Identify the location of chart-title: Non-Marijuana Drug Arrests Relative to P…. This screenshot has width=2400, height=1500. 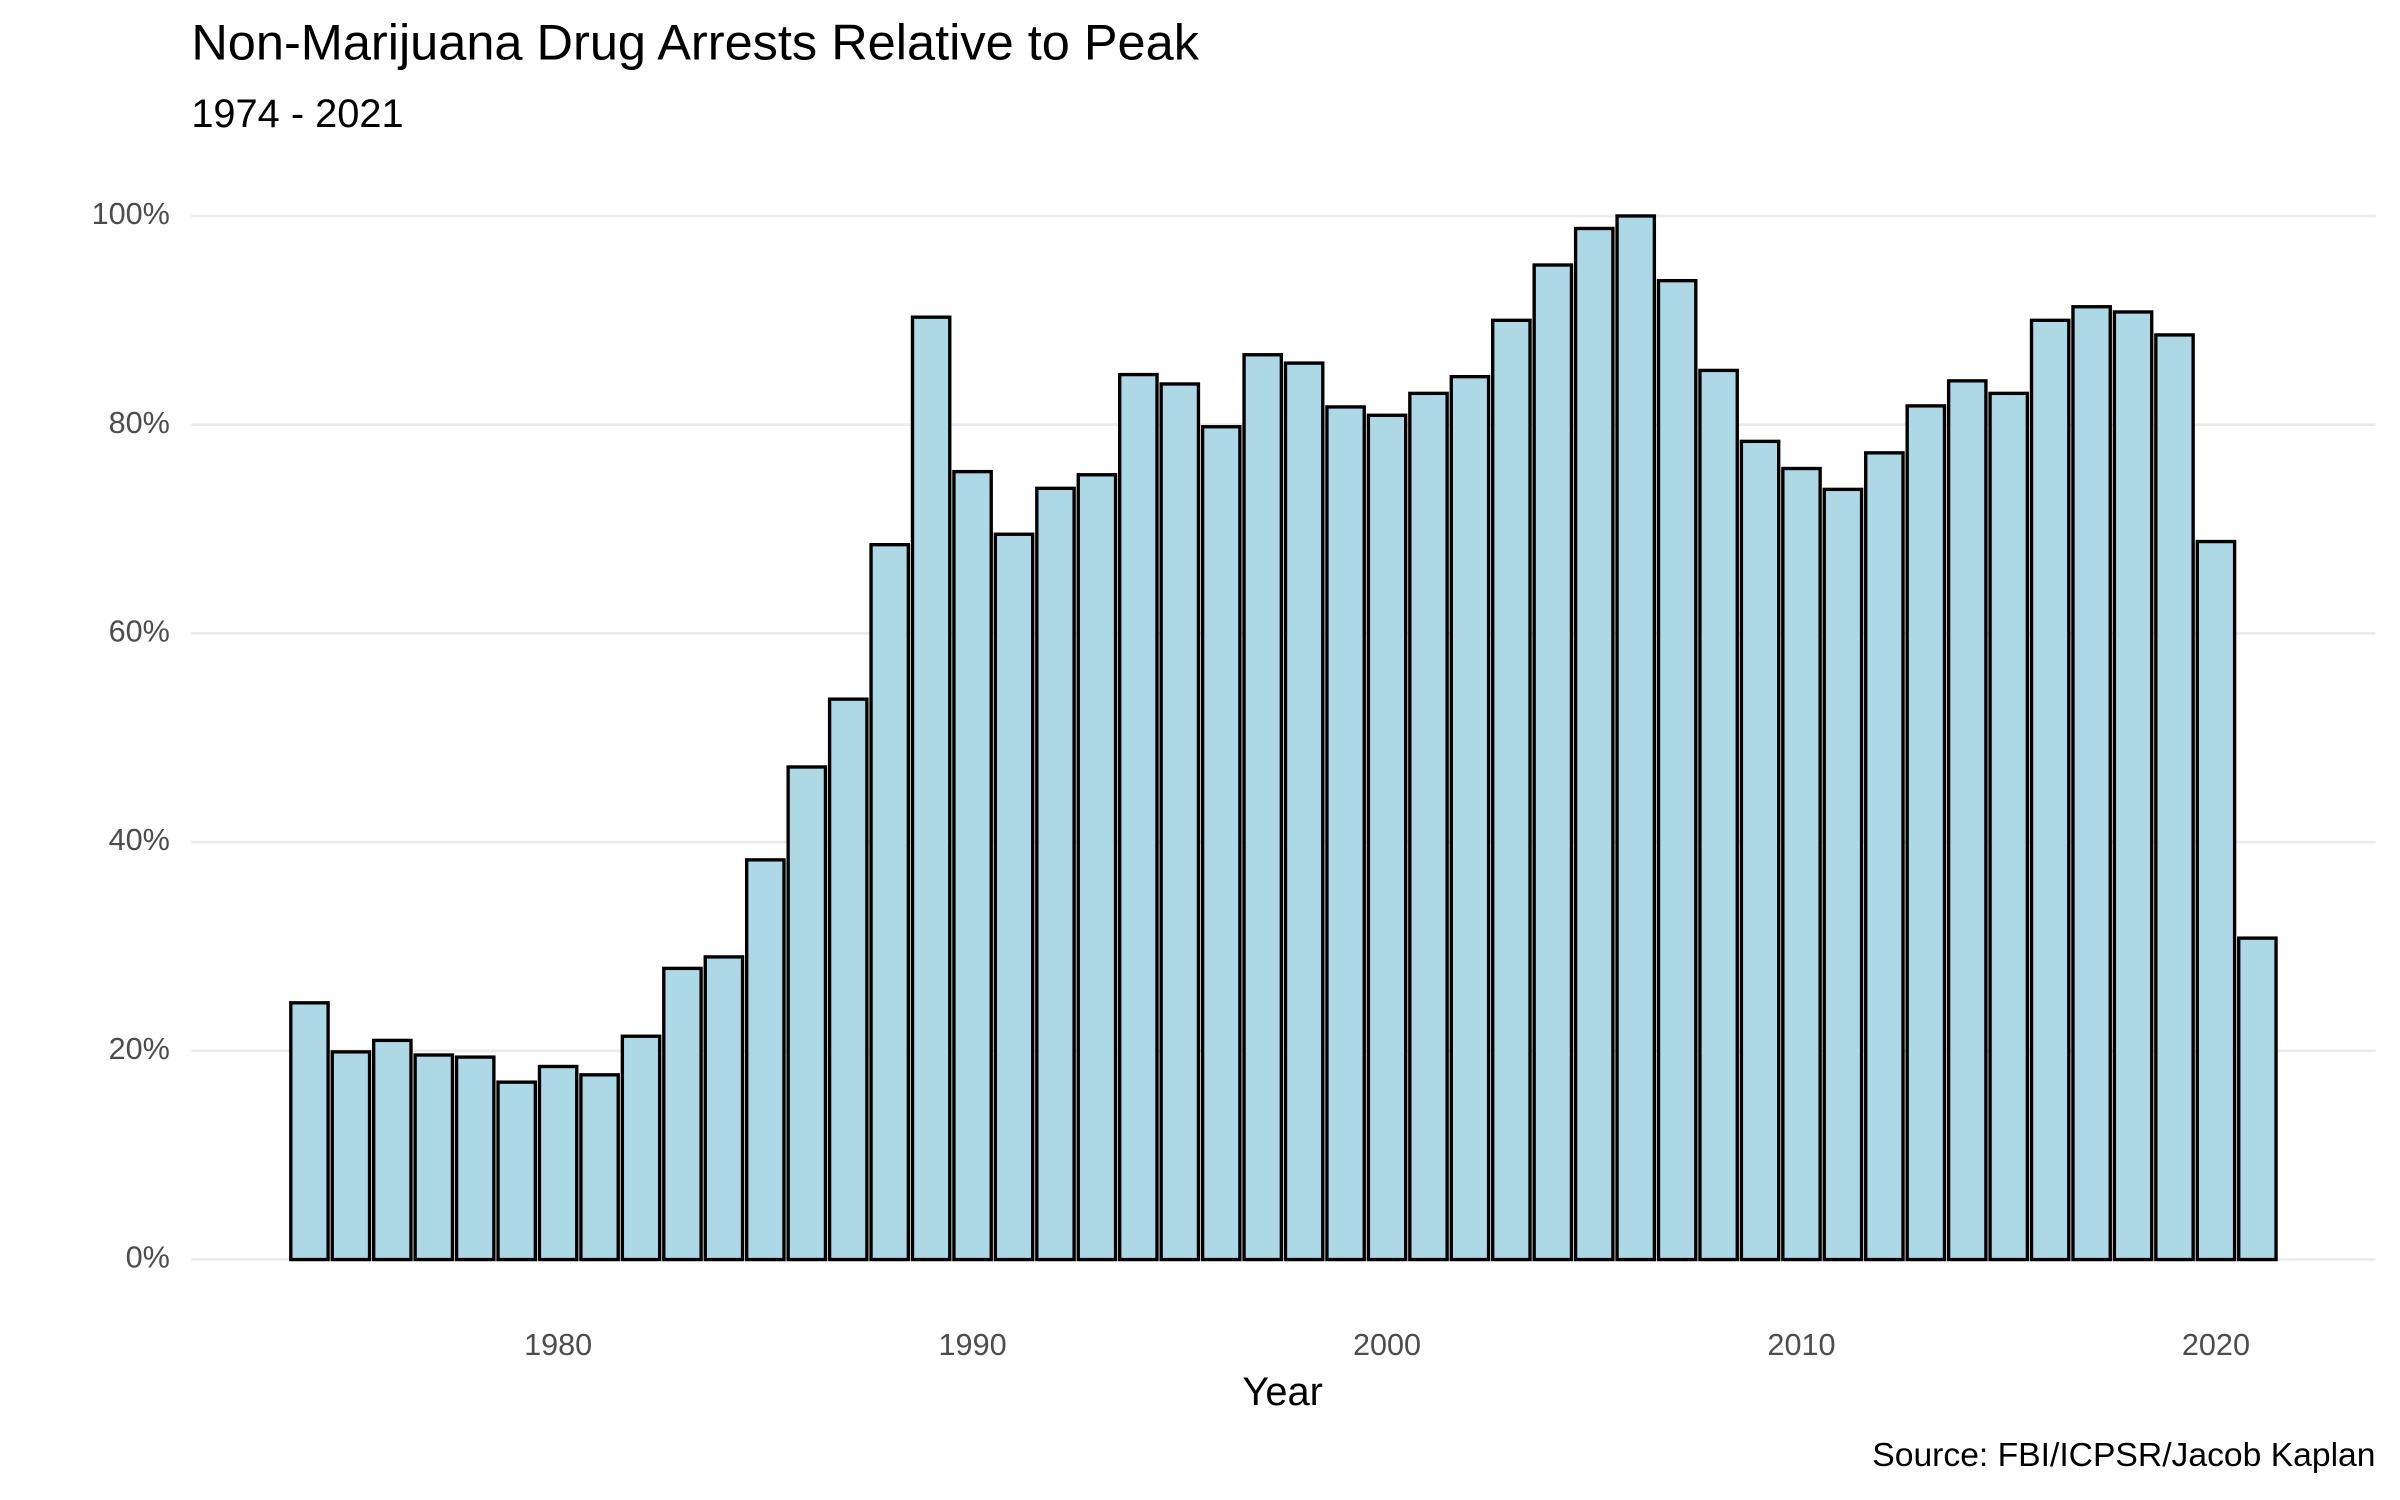
(695, 41).